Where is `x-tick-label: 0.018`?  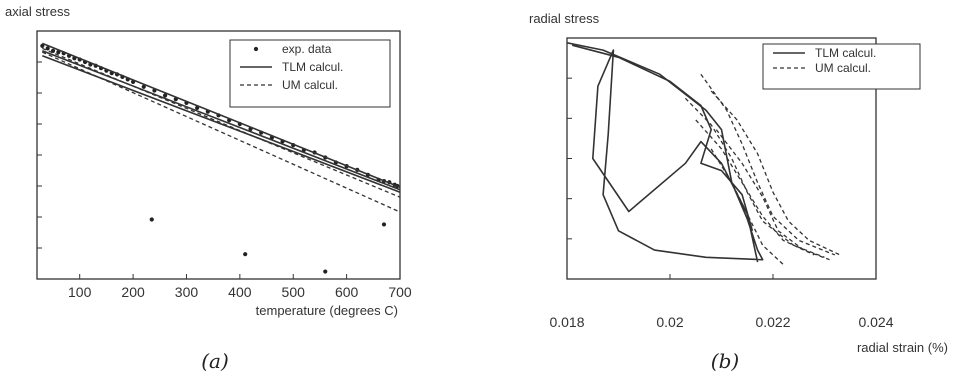 x-tick-label: 0.018 is located at coordinates (566, 322).